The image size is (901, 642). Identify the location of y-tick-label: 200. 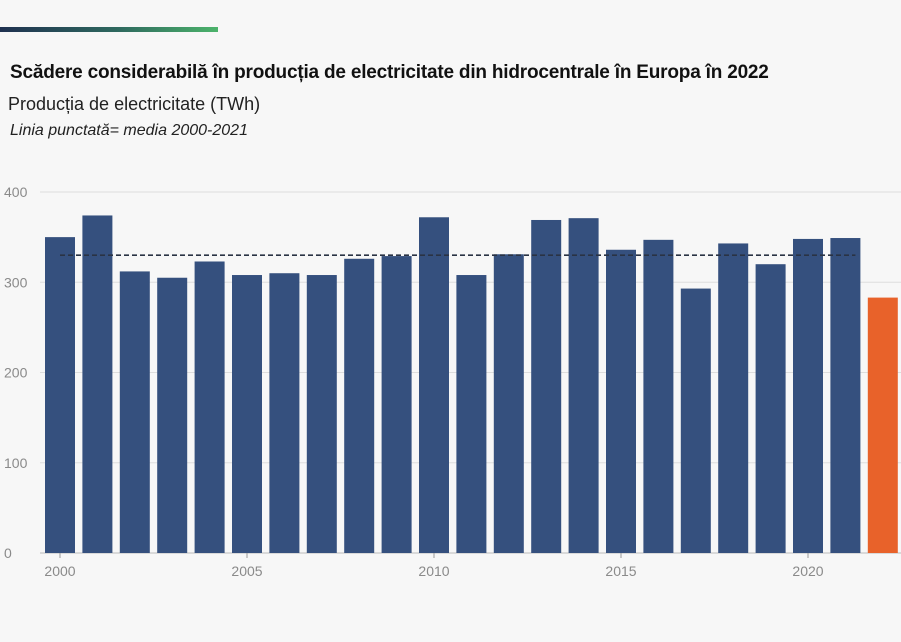
(16, 373).